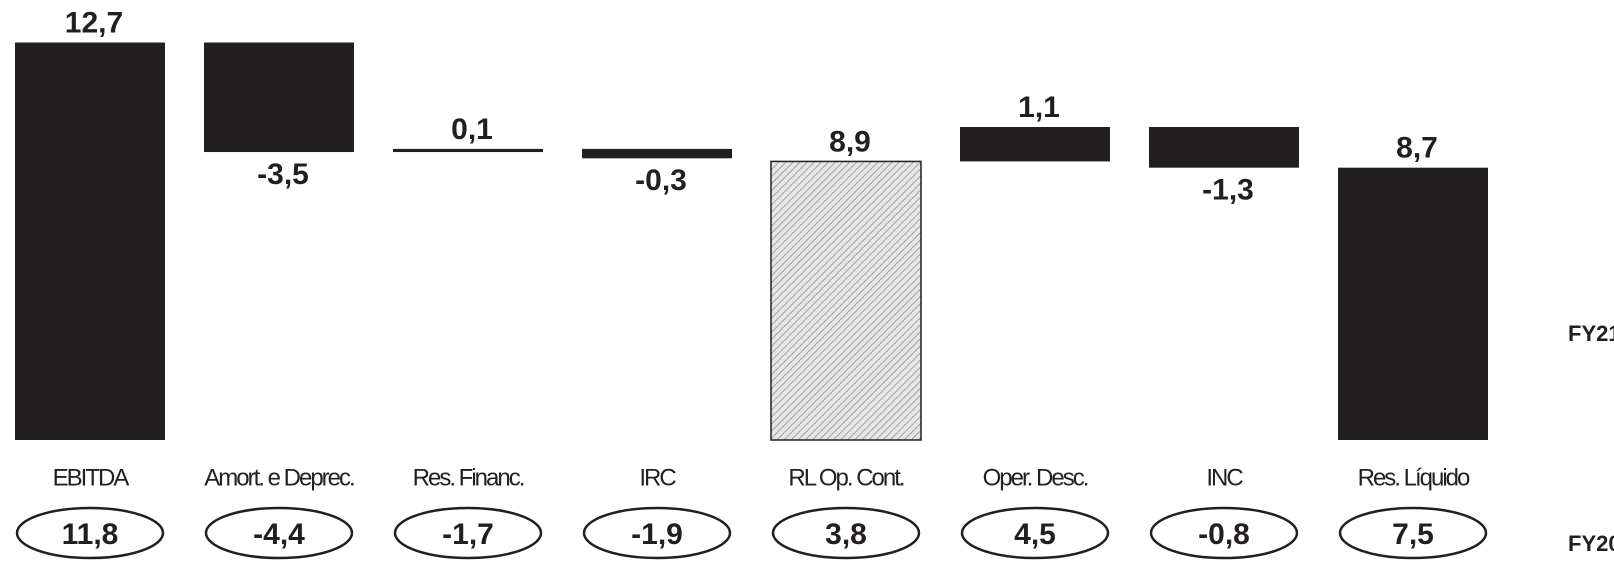 Image resolution: width=1614 pixels, height=576 pixels. I want to click on x-tick-label: Amort. e Deprec., so click(279, 477).